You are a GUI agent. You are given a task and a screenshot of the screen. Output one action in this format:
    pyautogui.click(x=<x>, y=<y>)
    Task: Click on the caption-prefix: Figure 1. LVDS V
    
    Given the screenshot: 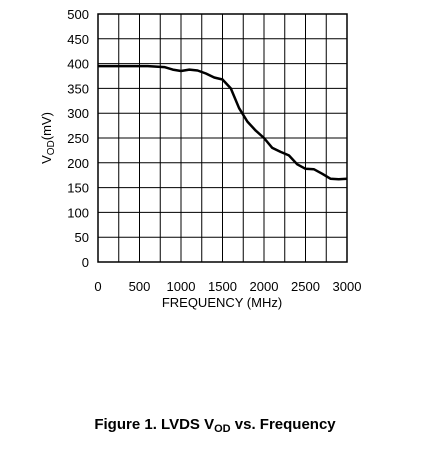 What is the action you would take?
    pyautogui.click(x=154, y=424)
    